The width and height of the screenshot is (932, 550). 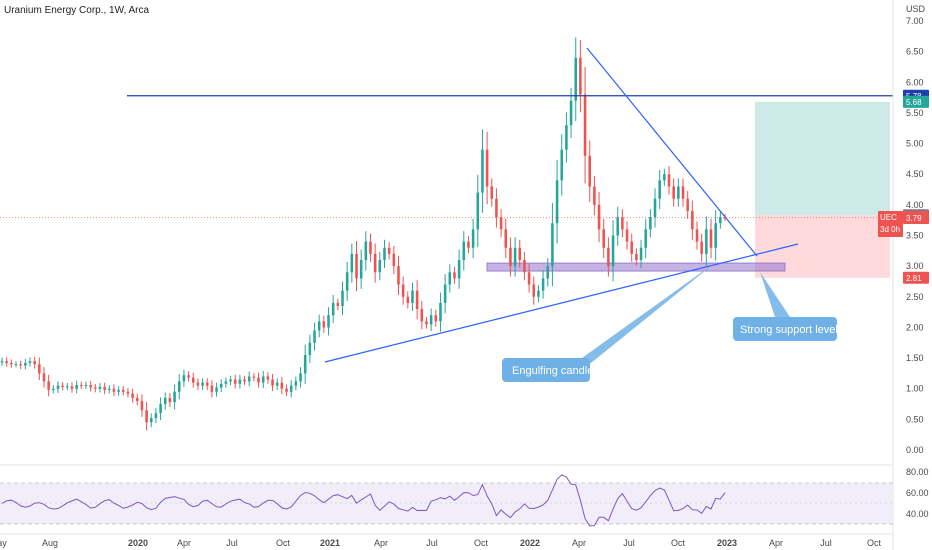 What do you see at coordinates (232, 543) in the screenshot?
I see `time-tick-label: Jul` at bounding box center [232, 543].